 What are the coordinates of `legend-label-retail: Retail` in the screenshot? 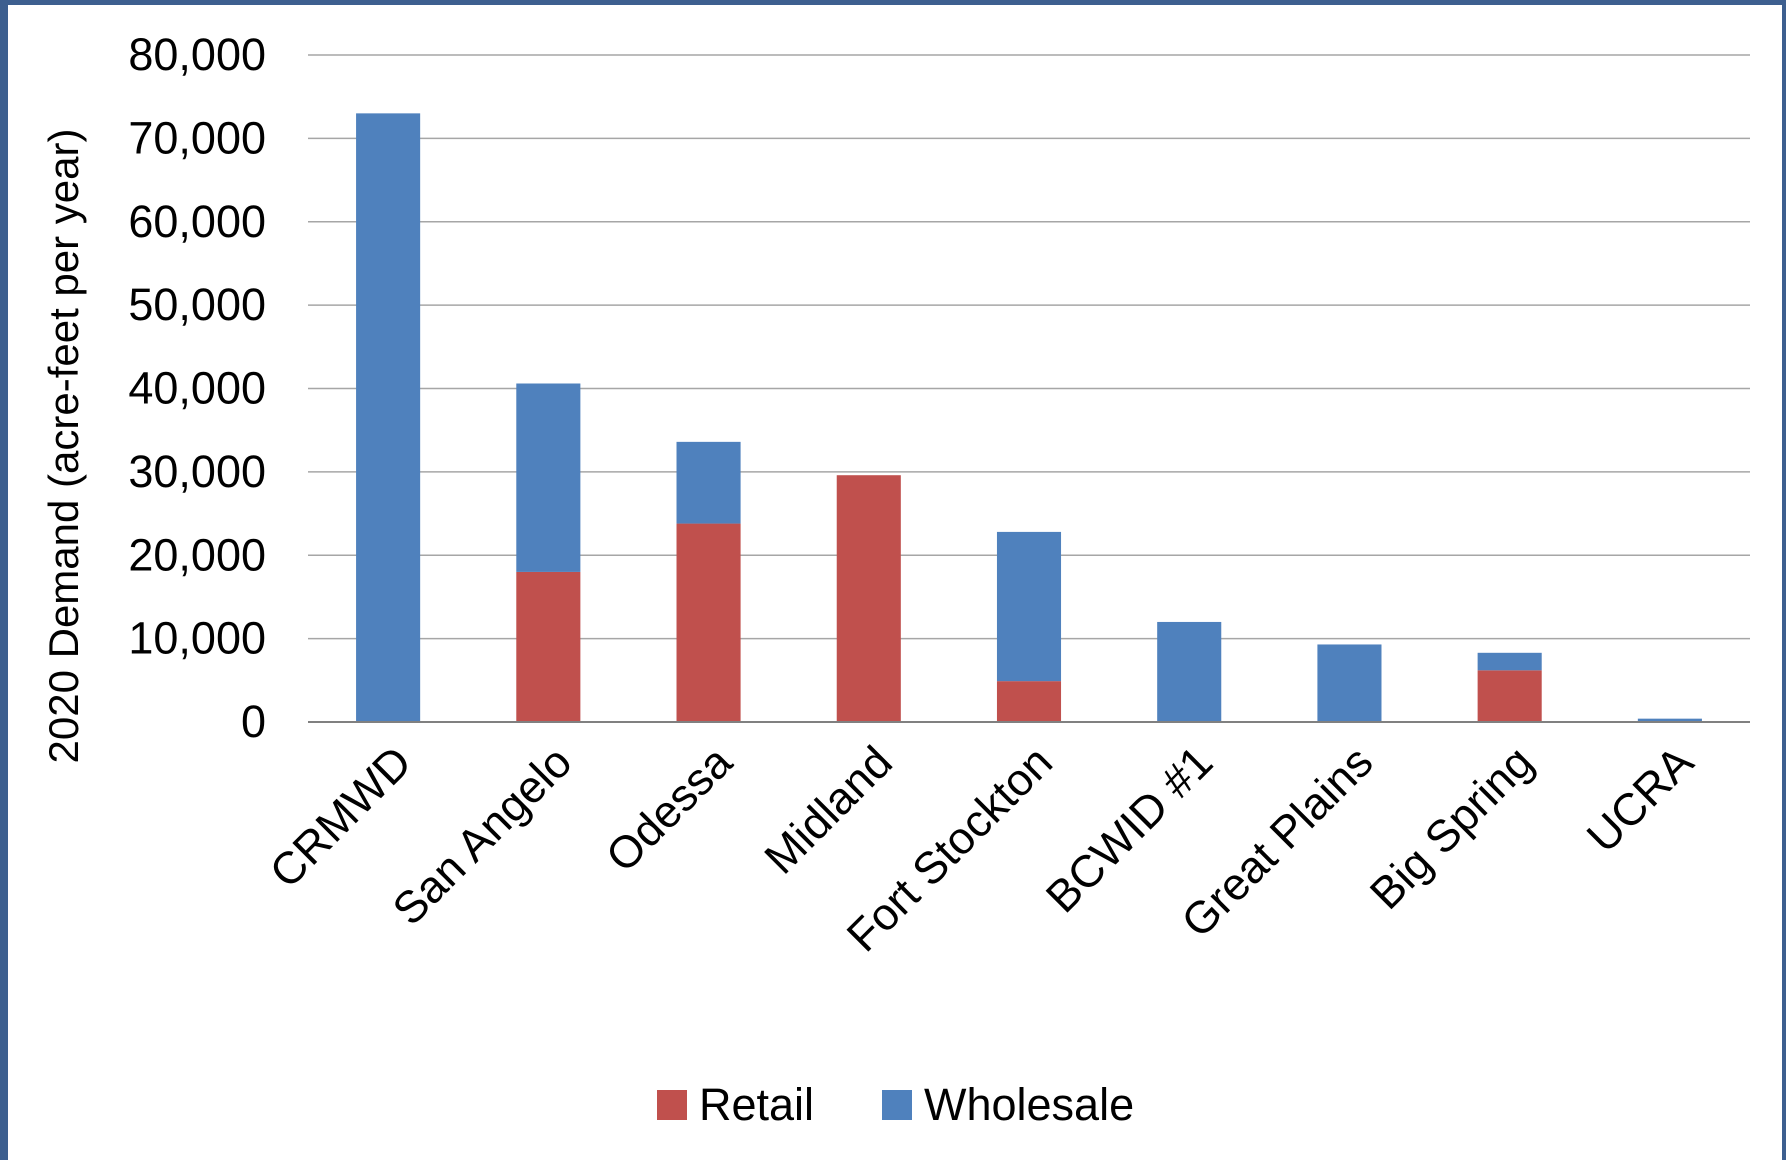 It's located at (756, 1104).